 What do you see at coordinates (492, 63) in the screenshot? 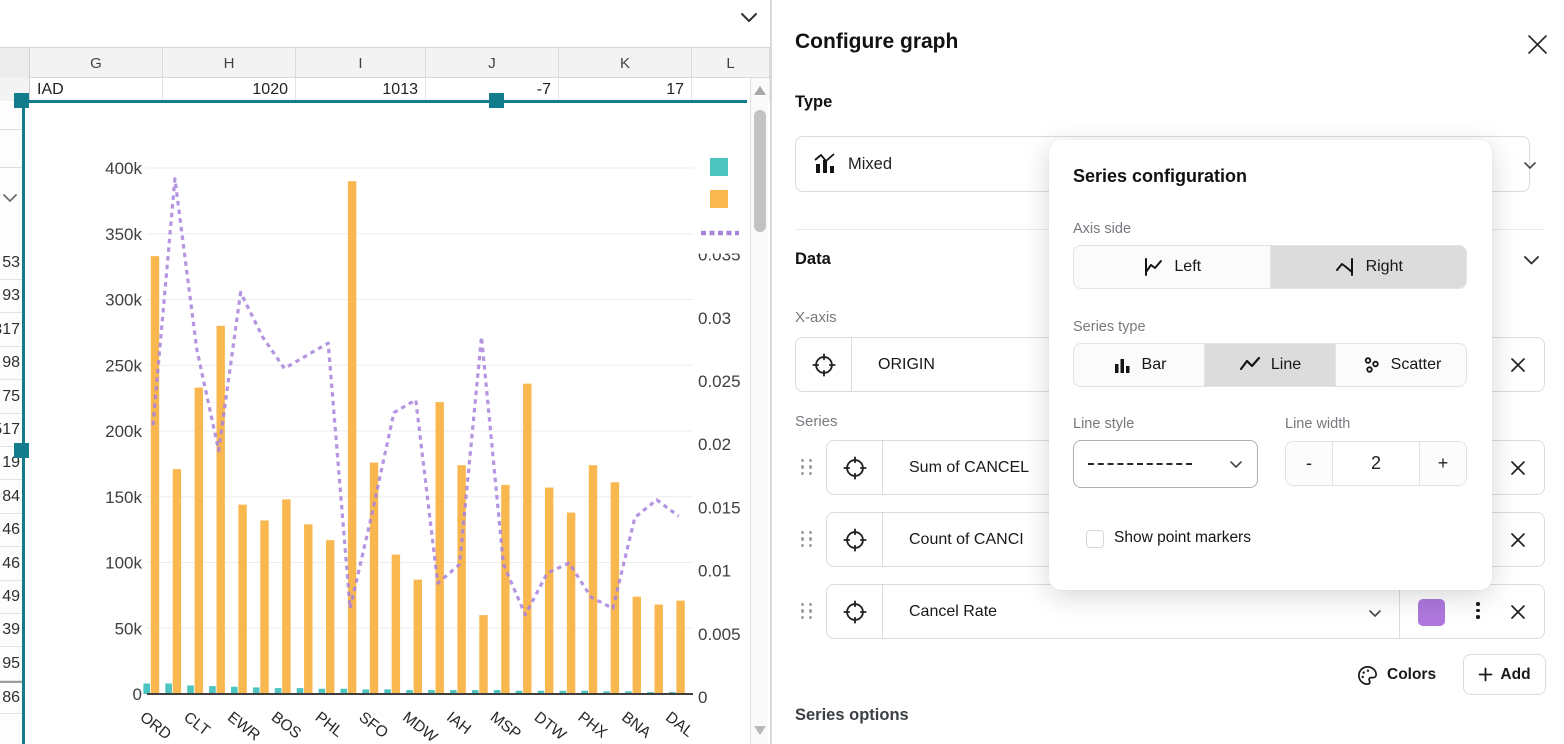
I see `column-header-J: J` at bounding box center [492, 63].